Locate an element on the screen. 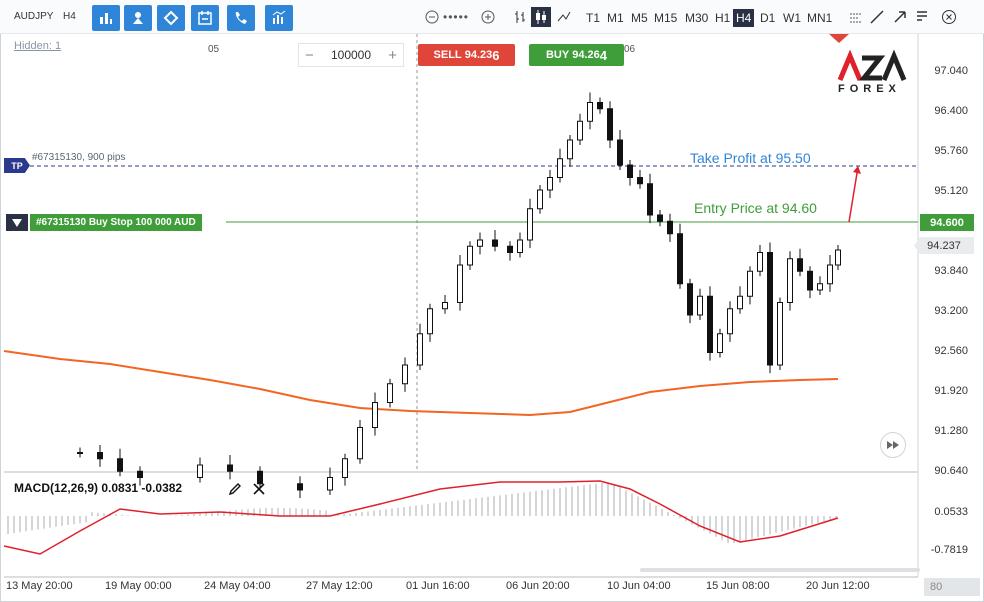 The image size is (984, 602). order-label: #67315130 Buy Stop 100 000 AUD is located at coordinates (116, 222).